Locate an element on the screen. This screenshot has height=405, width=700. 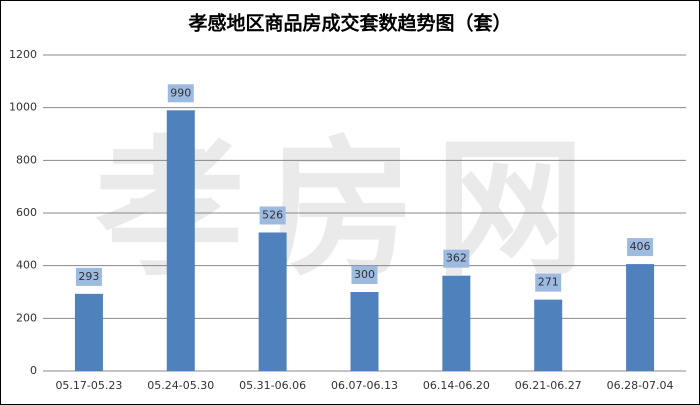
value-label: 526 is located at coordinates (272, 214).